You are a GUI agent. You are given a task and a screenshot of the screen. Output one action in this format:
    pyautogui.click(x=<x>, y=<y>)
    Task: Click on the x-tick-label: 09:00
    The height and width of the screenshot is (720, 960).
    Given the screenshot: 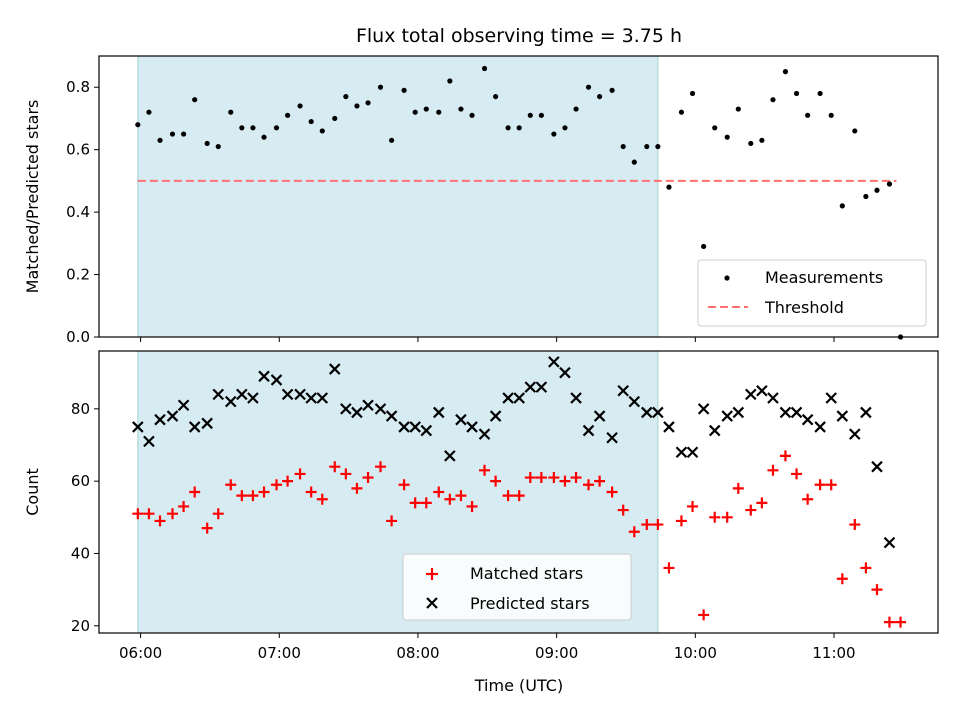 What is the action you would take?
    pyautogui.click(x=556, y=653)
    